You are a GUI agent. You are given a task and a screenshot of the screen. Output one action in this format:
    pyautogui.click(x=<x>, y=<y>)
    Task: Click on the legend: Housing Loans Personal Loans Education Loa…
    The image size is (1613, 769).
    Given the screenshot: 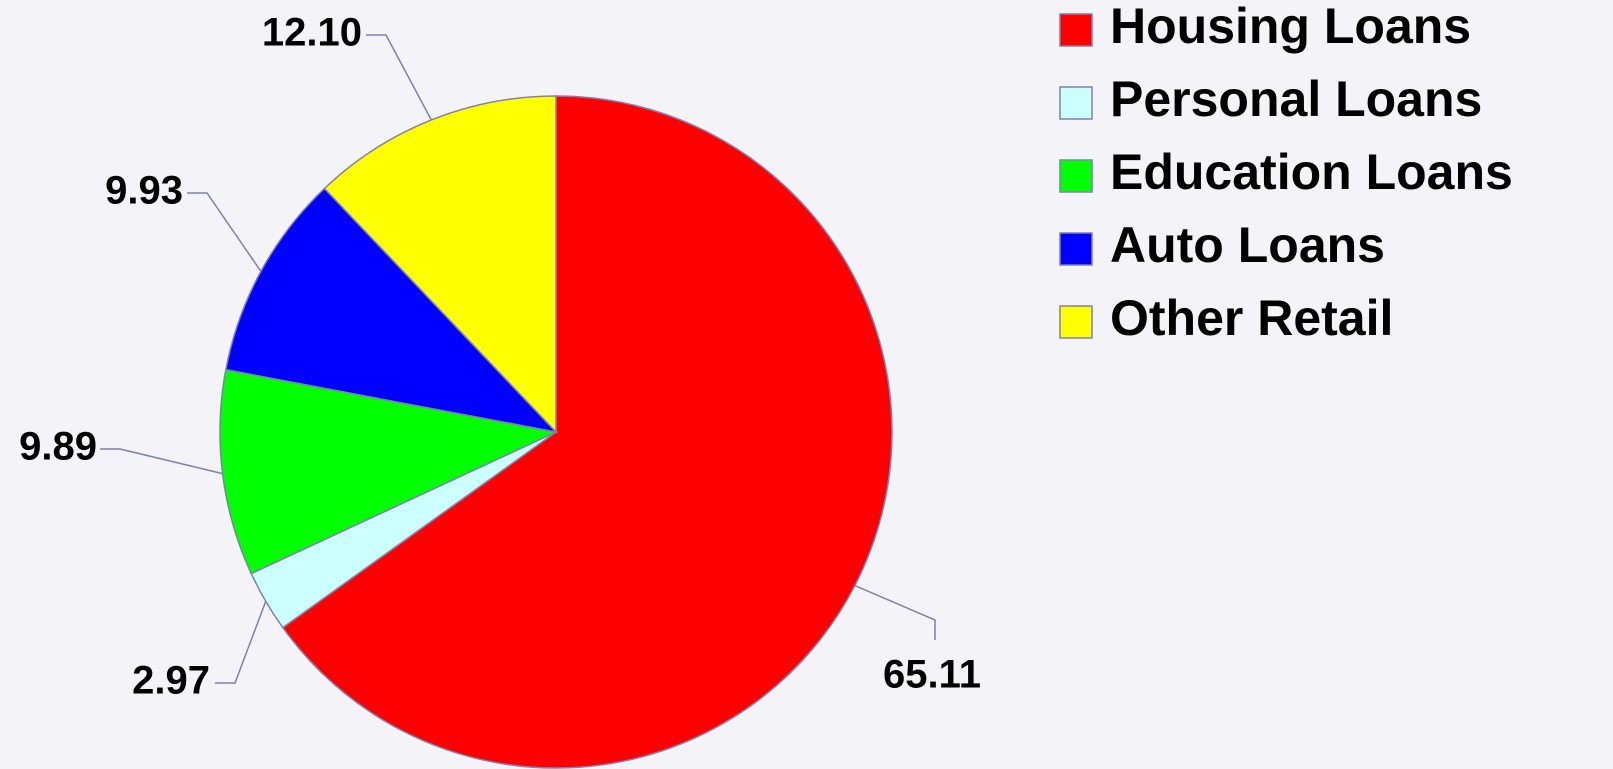 What is the action you would take?
    pyautogui.click(x=1286, y=173)
    